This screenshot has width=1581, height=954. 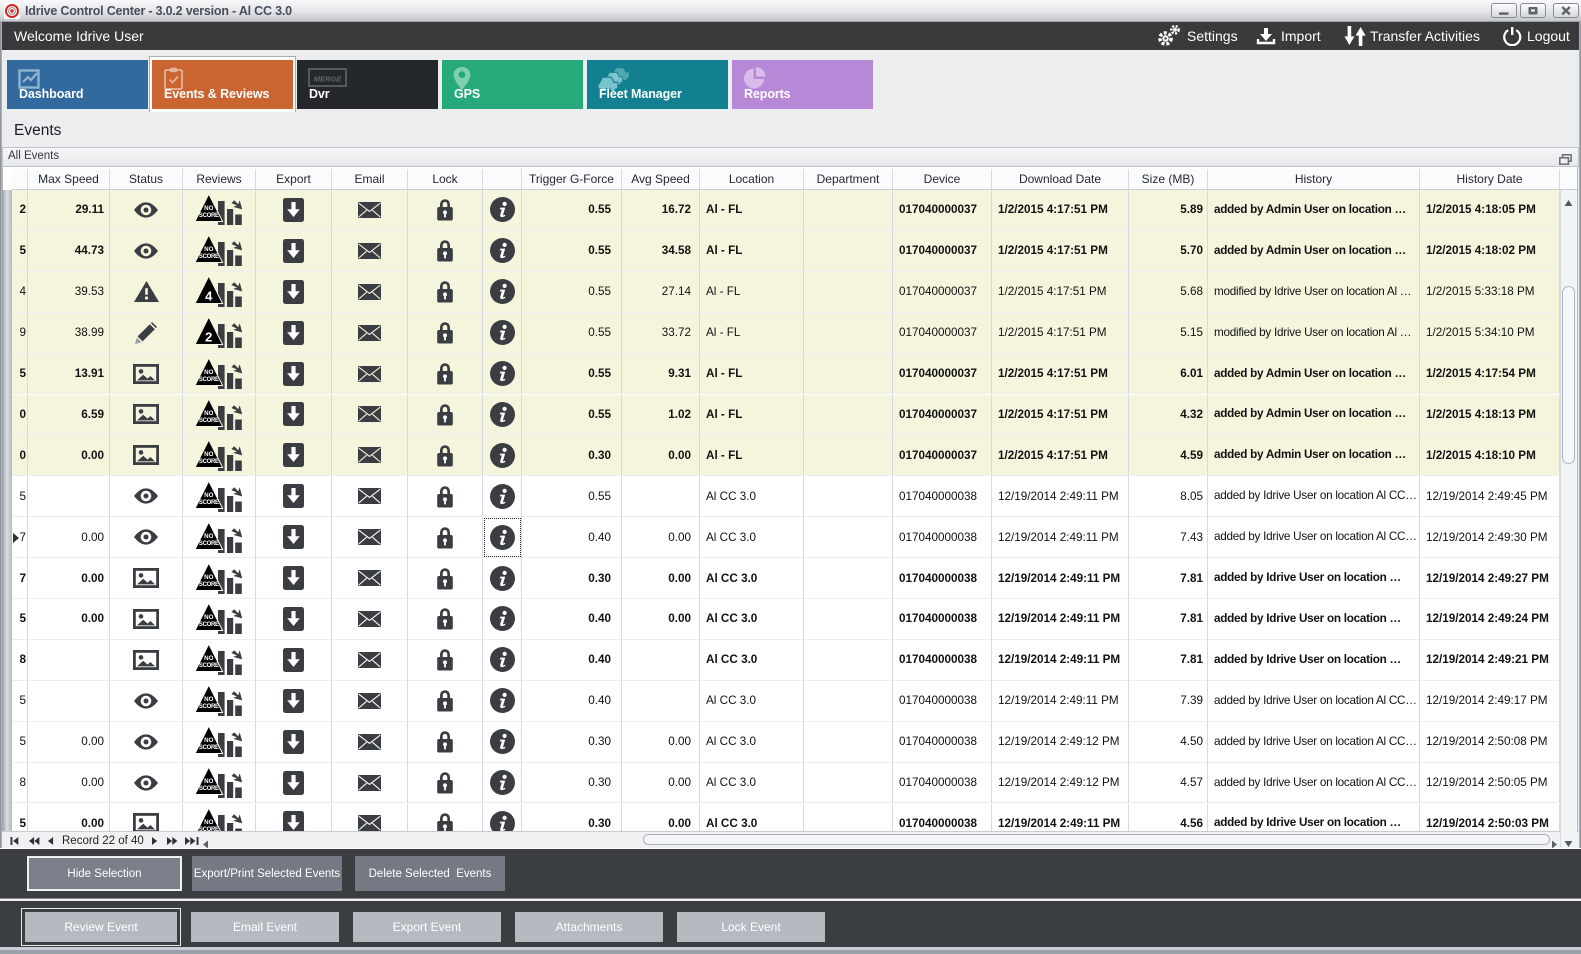 What do you see at coordinates (328, 79) in the screenshot?
I see `svg-text: MERGE` at bounding box center [328, 79].